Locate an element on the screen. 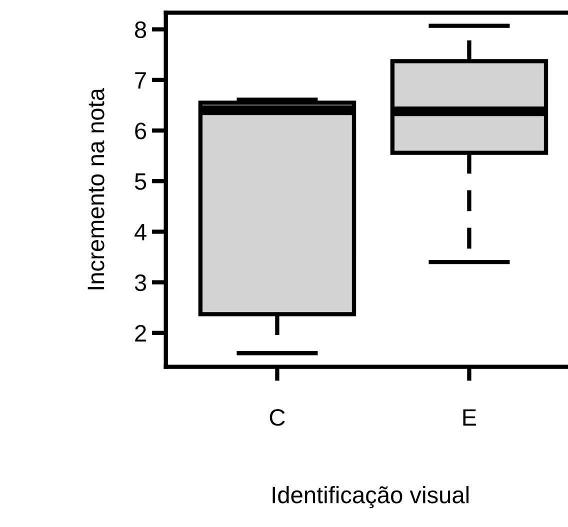 The width and height of the screenshot is (568, 527). y-tick-label: 2 is located at coordinates (140, 333).